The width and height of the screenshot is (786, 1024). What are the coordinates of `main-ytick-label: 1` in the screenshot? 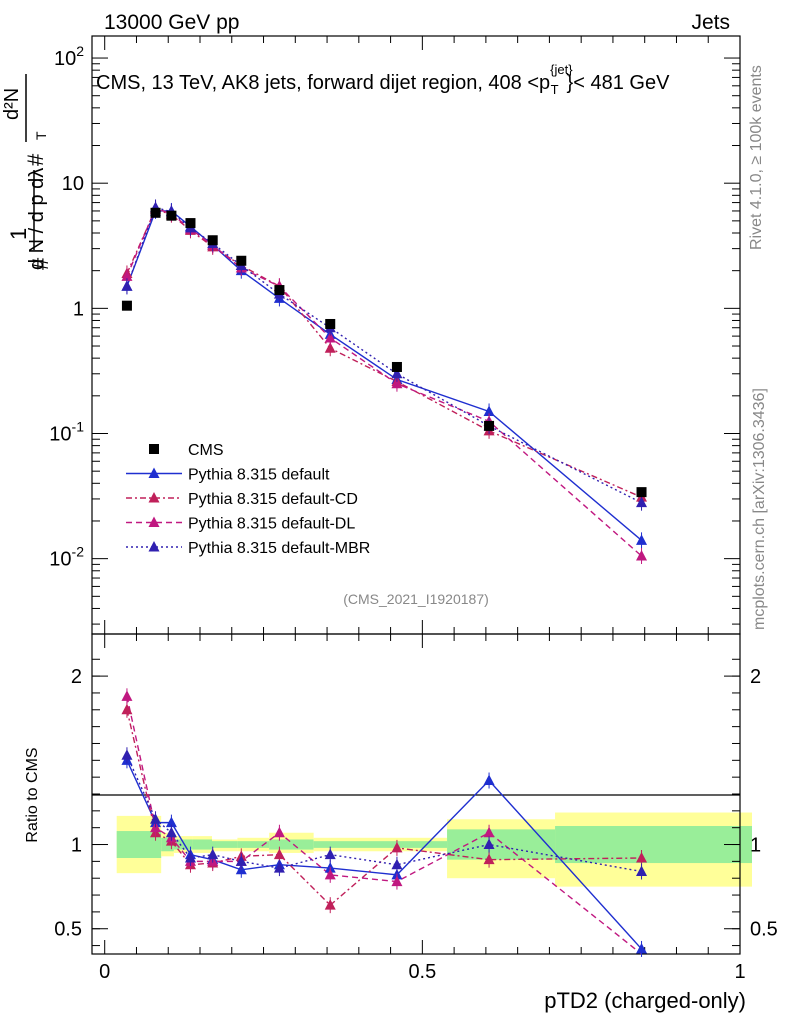 It's located at (78, 309).